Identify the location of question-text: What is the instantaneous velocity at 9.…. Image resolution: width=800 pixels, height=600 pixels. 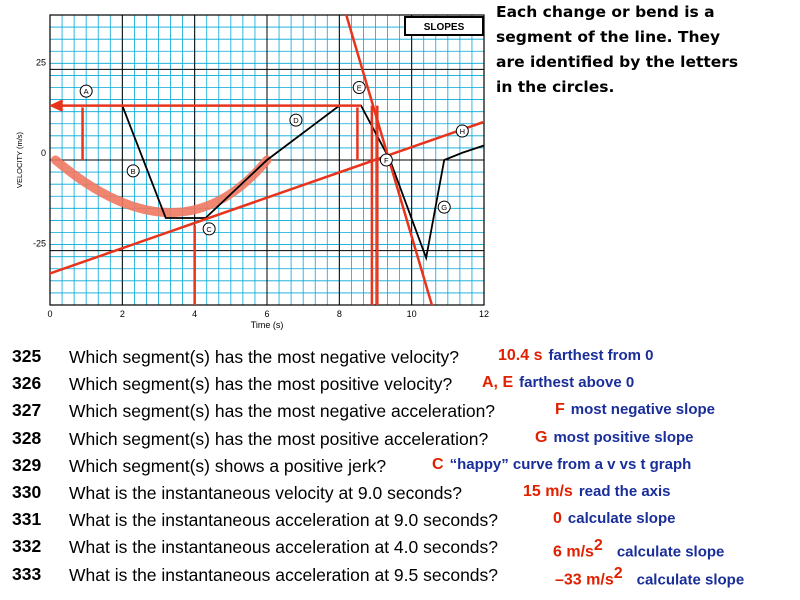
(266, 492).